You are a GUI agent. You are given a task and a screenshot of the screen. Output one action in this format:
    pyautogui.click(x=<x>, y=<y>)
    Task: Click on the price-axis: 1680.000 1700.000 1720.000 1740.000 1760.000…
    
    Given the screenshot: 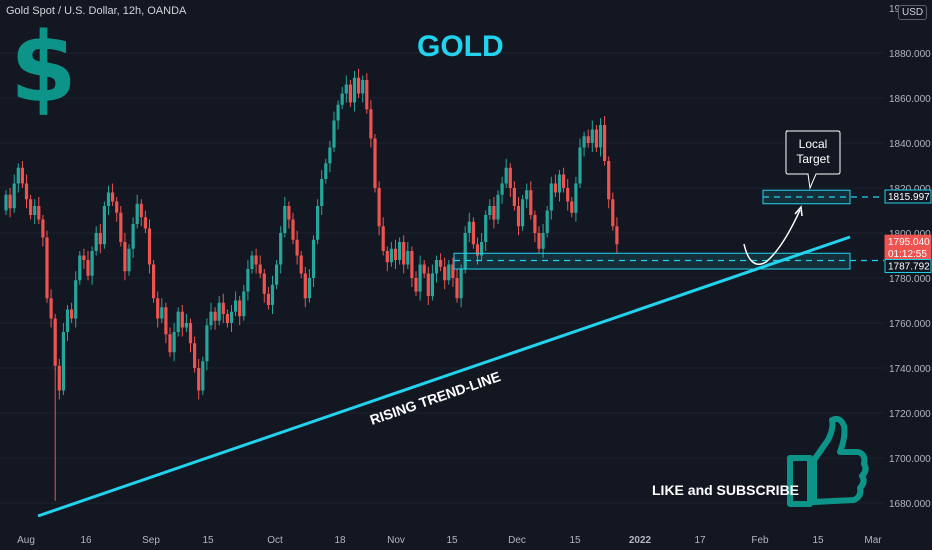 What is the action you would take?
    pyautogui.click(x=908, y=275)
    